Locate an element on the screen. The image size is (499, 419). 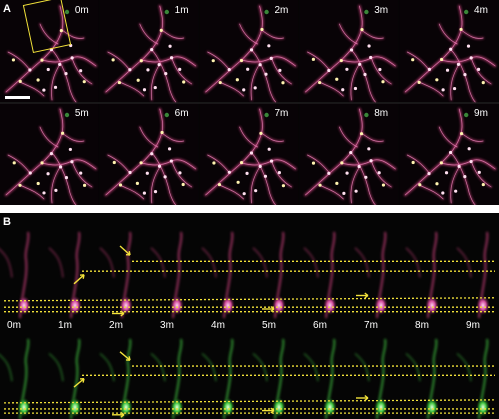
time-label: 5m is located at coordinates (269, 325).